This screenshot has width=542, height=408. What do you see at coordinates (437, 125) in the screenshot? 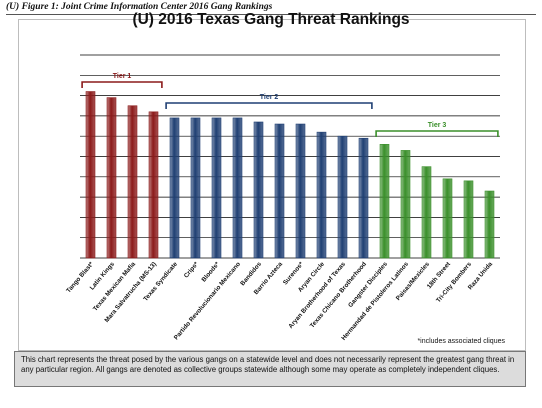
I see `tier-label: Tier 3` at bounding box center [437, 125].